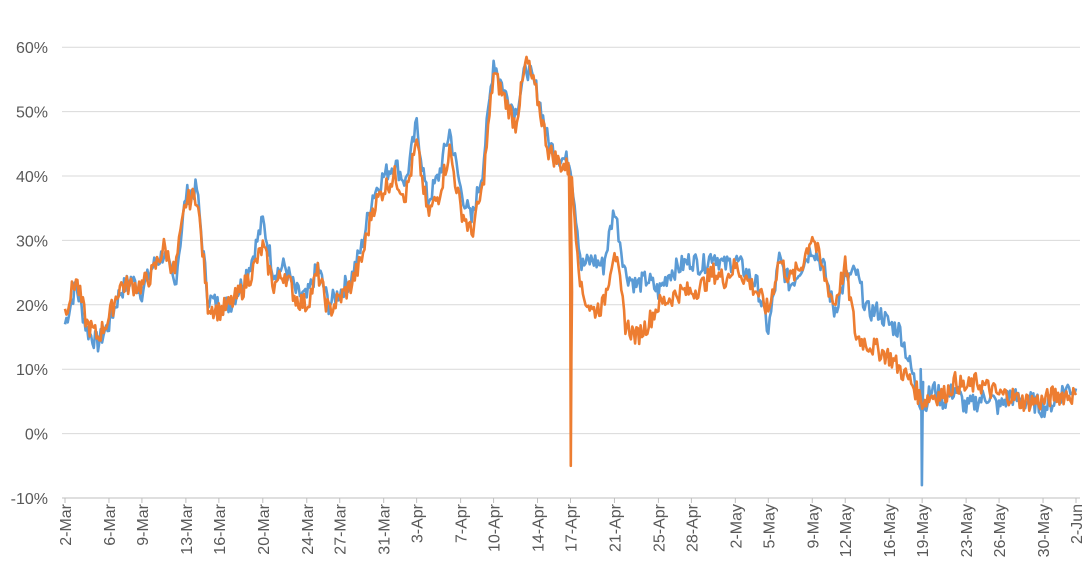  What do you see at coordinates (110, 524) in the screenshot?
I see `x-tick-label: 6-Mar` at bounding box center [110, 524].